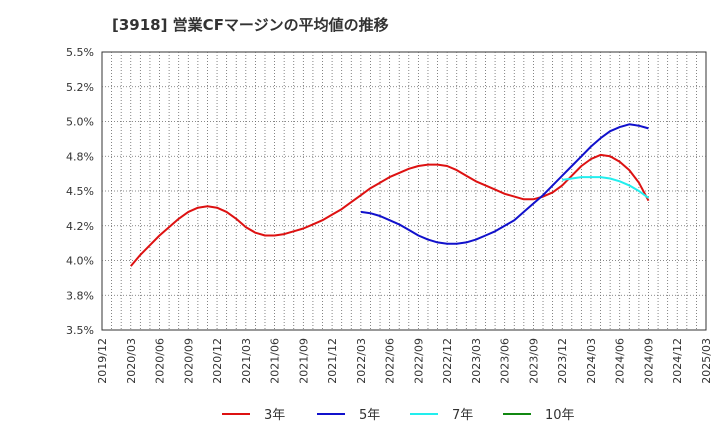 Image resolution: width=720 pixels, height=440 pixels. I want to click on y-axis: 3.5% 3.8% 4.0% 4.2% 4.5% 4.8% 5.0% 5.2% 5.5%, so click(80, 191).